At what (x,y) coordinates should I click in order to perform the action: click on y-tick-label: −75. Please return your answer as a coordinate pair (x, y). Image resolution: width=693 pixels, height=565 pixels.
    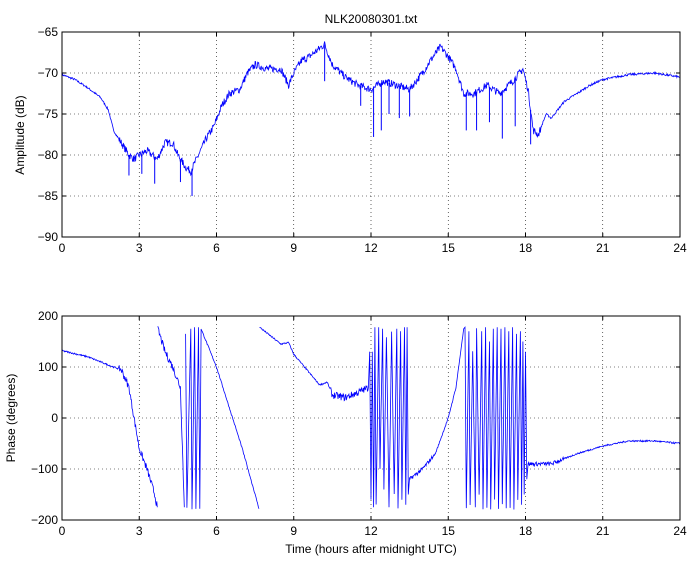
    Looking at the image, I should click on (48, 114).